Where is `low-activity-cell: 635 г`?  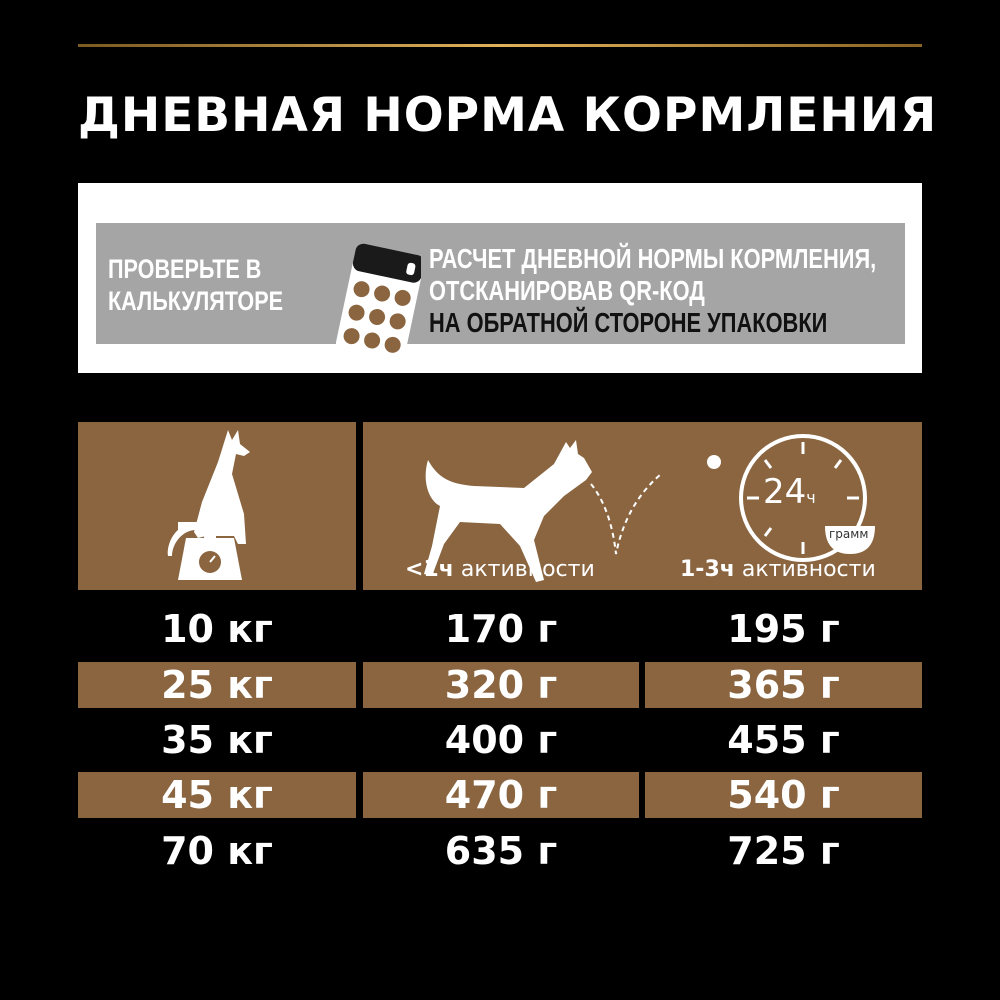
low-activity-cell: 635 г is located at coordinates (501, 851).